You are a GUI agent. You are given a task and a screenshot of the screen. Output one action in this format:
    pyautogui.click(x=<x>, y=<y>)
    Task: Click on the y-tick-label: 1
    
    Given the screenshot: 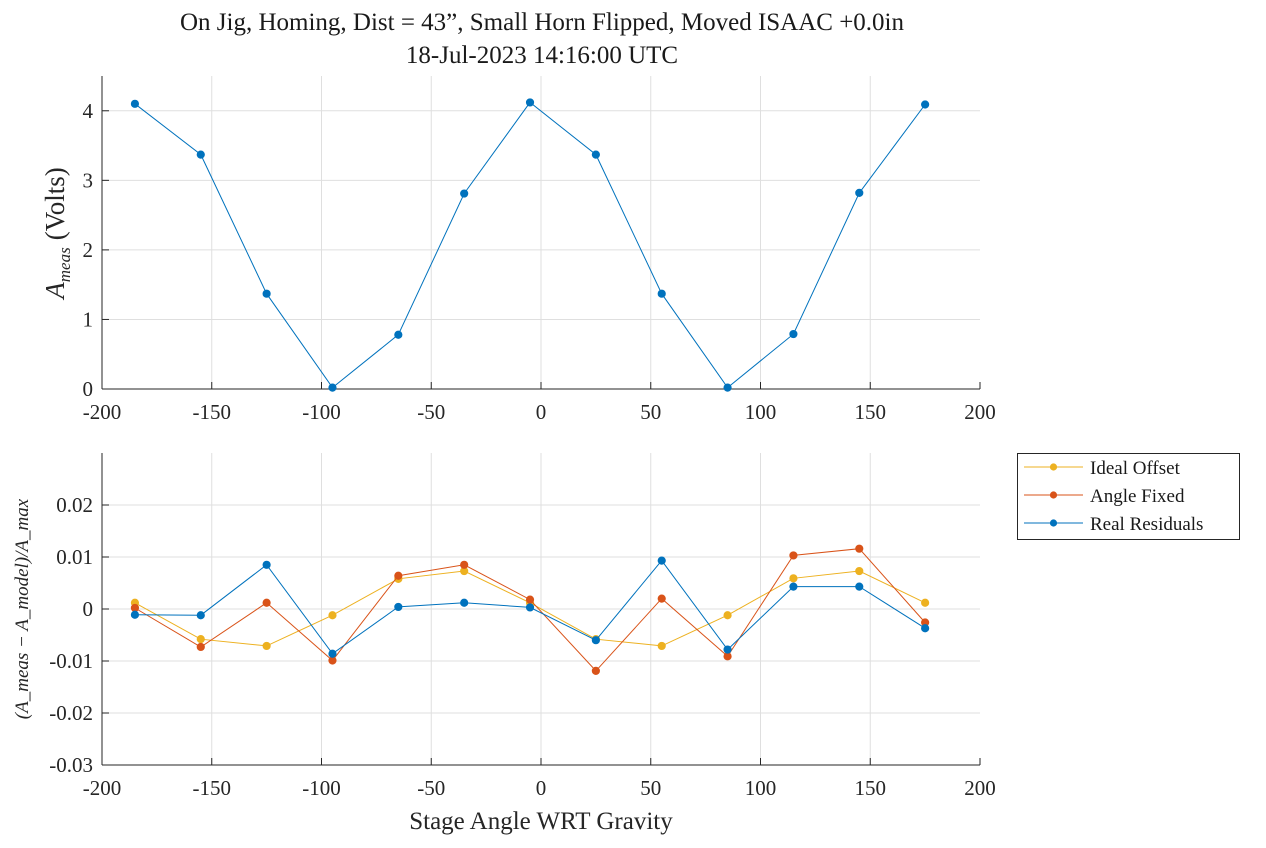 What is the action you would take?
    pyautogui.click(x=88, y=319)
    